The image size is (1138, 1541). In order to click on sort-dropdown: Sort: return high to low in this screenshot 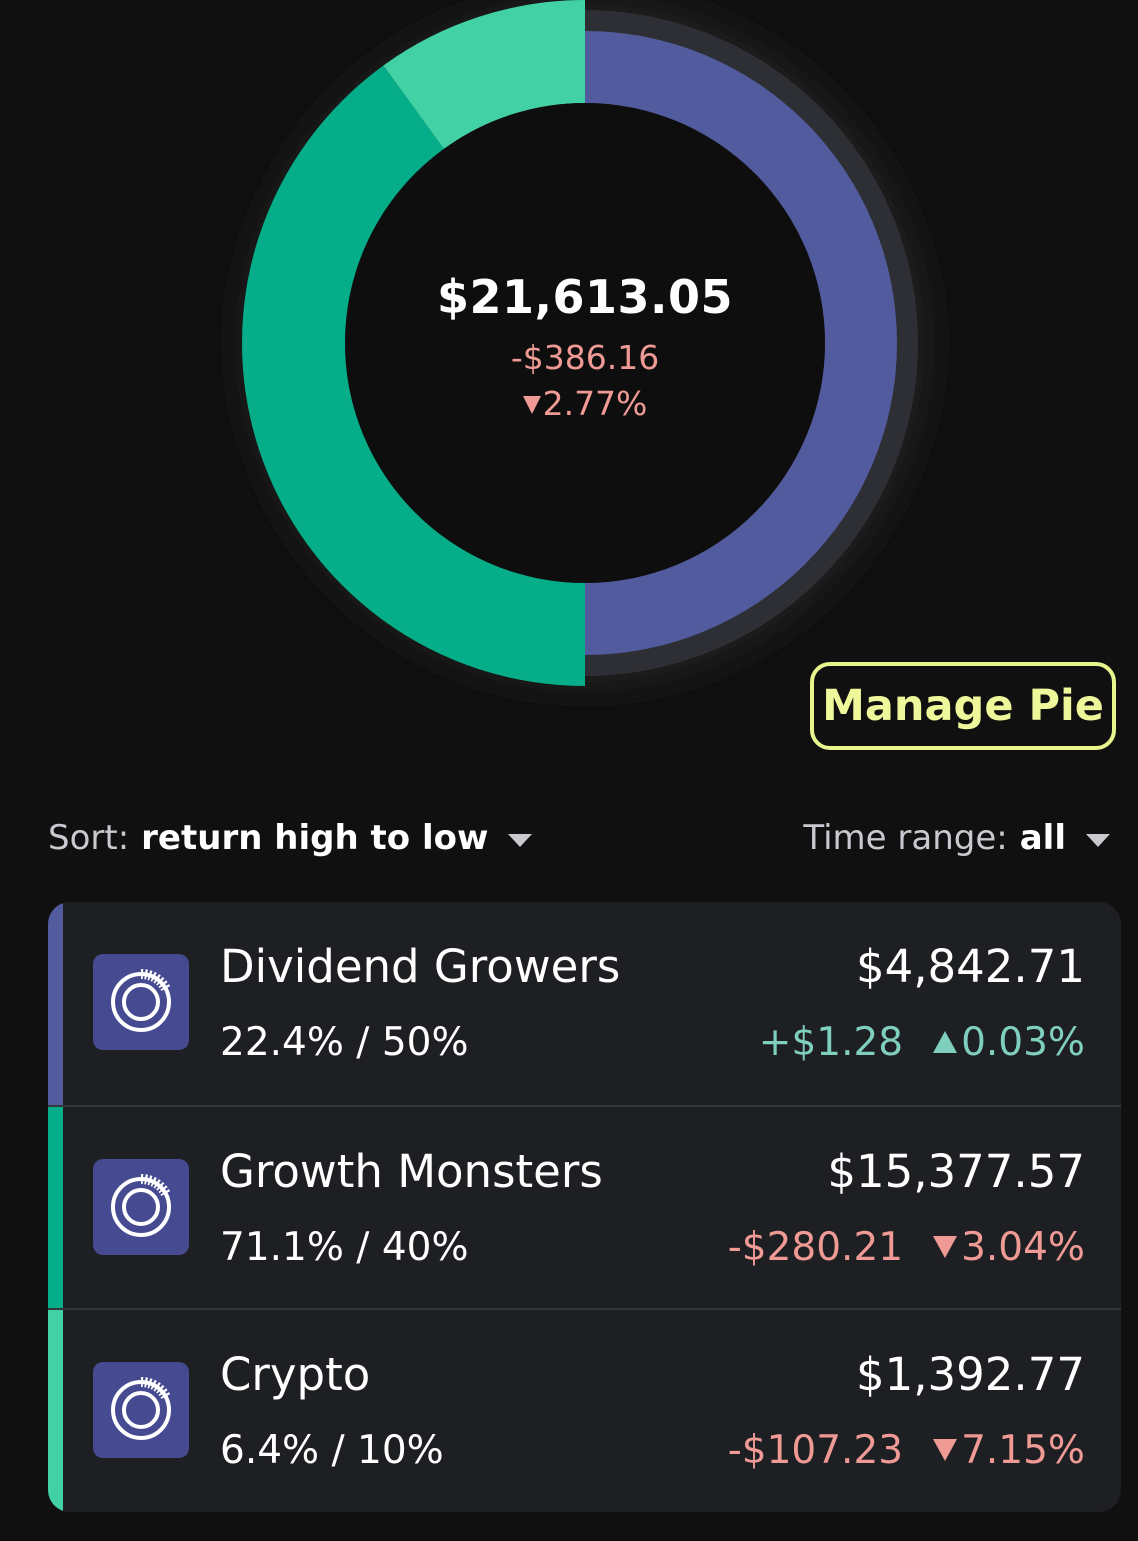, I will do `click(290, 838)`.